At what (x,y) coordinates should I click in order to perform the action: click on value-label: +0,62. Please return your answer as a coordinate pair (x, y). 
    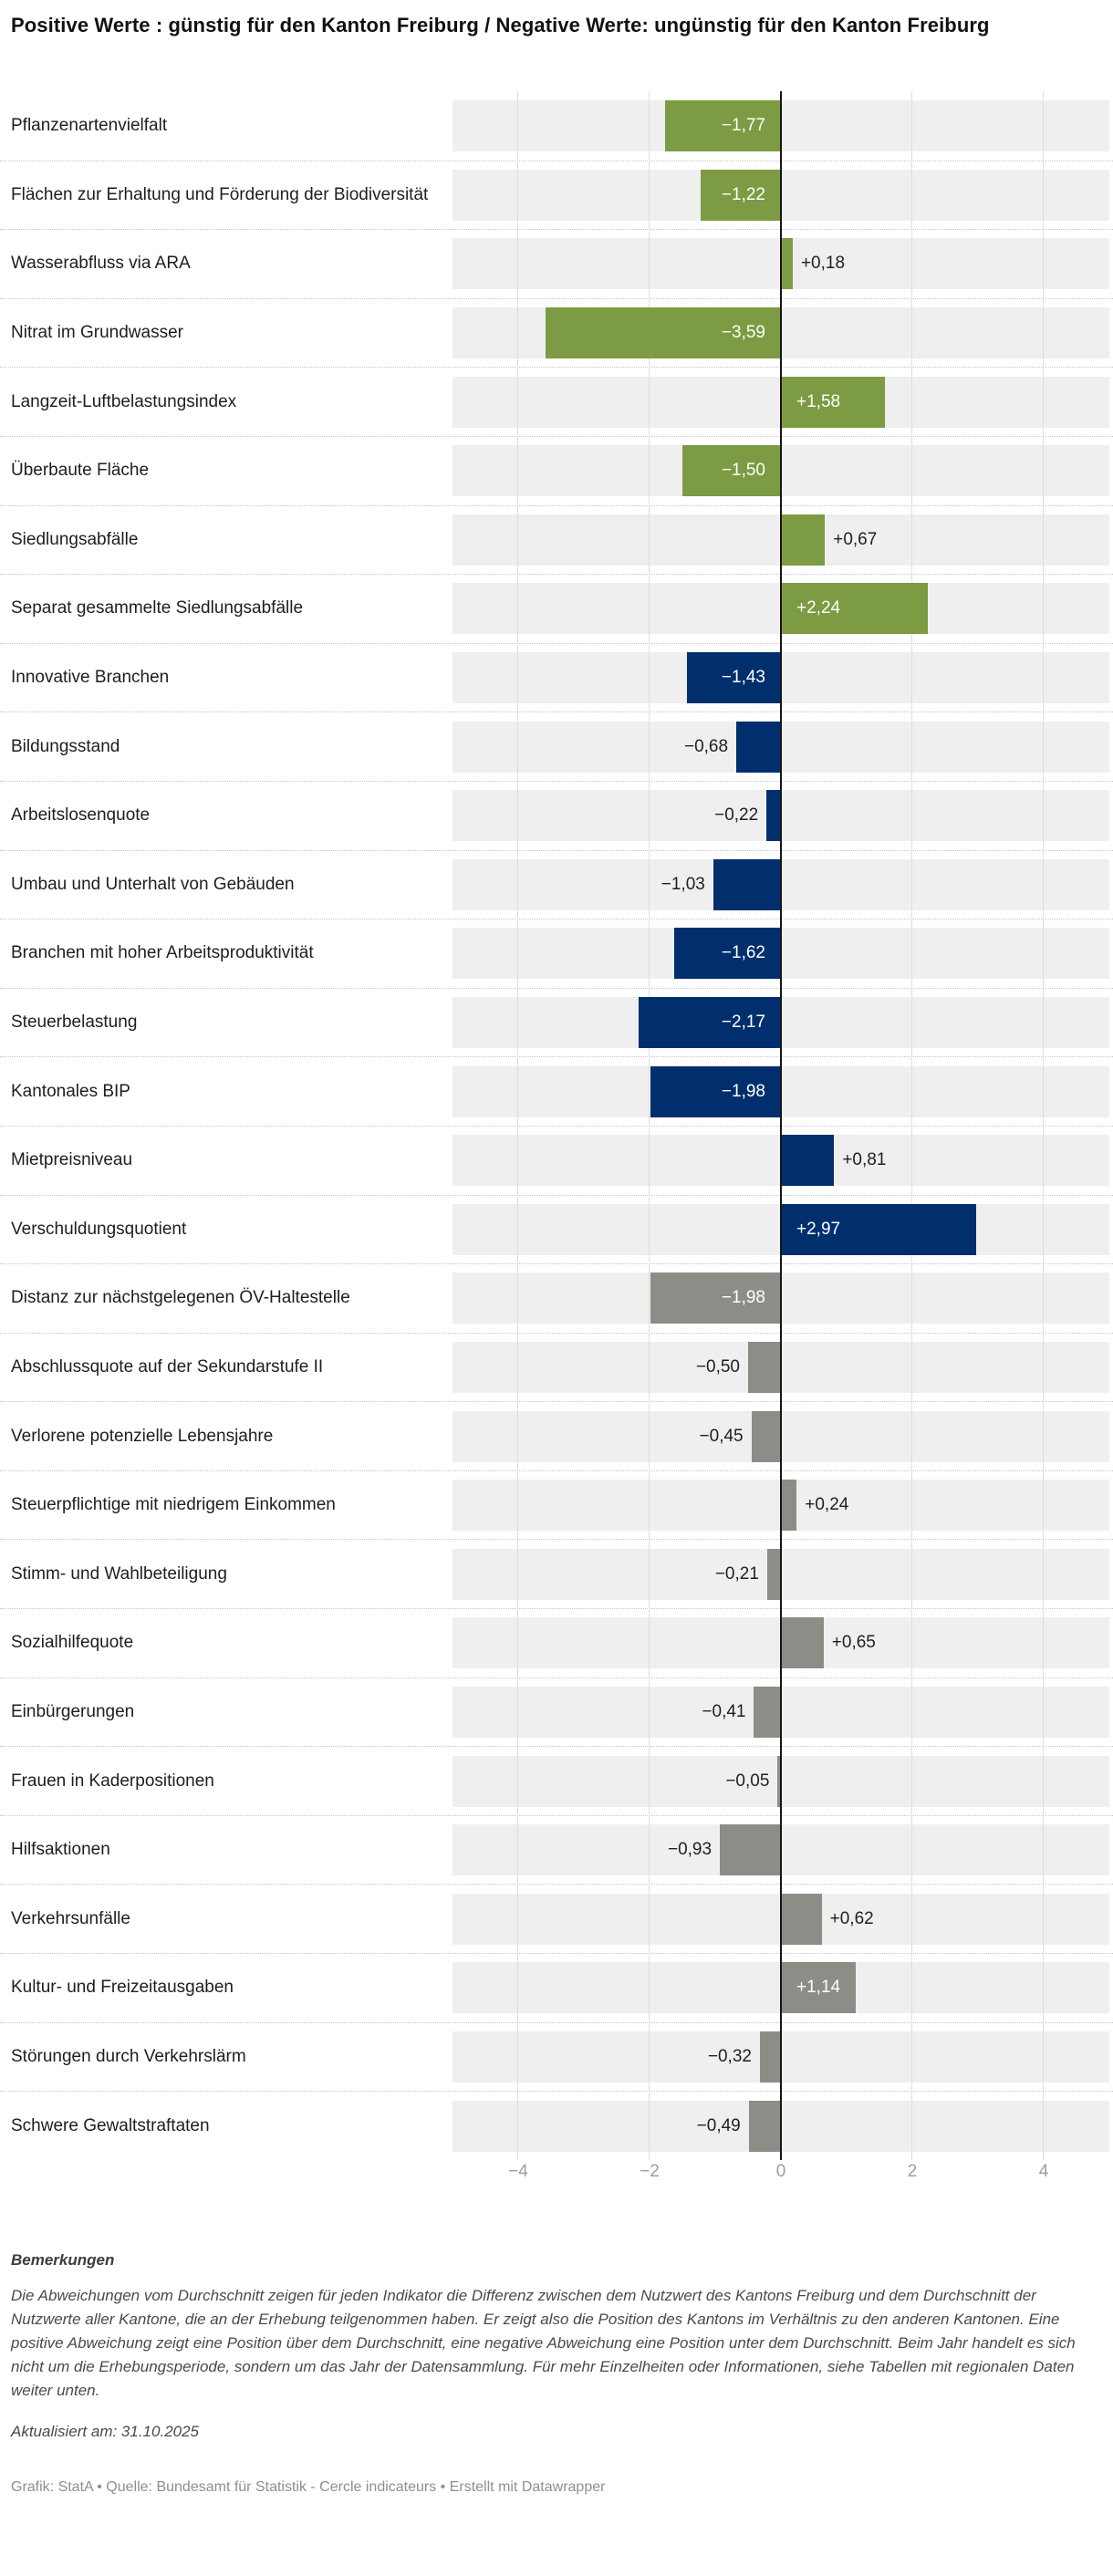
    Looking at the image, I should click on (851, 1918).